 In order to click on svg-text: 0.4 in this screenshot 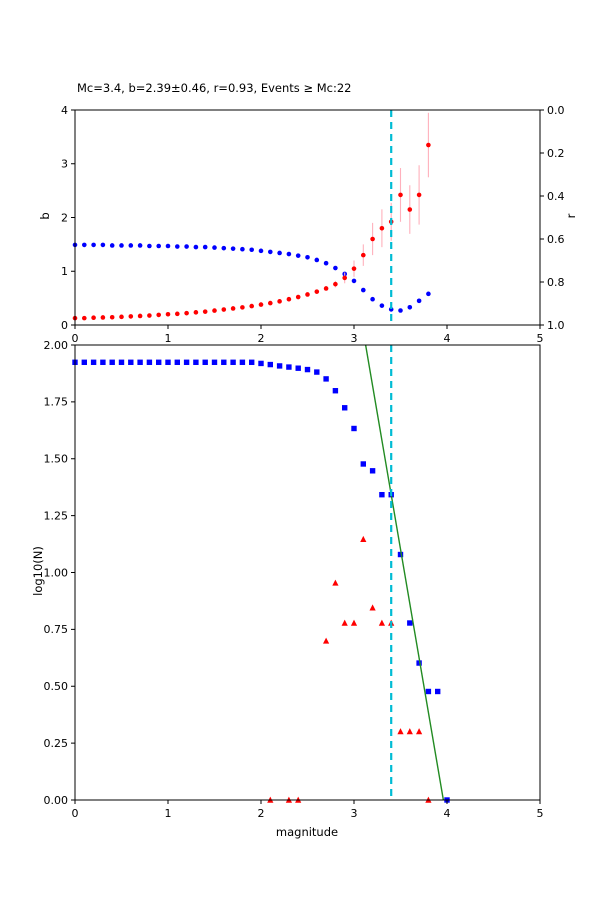, I will do `click(556, 196)`.